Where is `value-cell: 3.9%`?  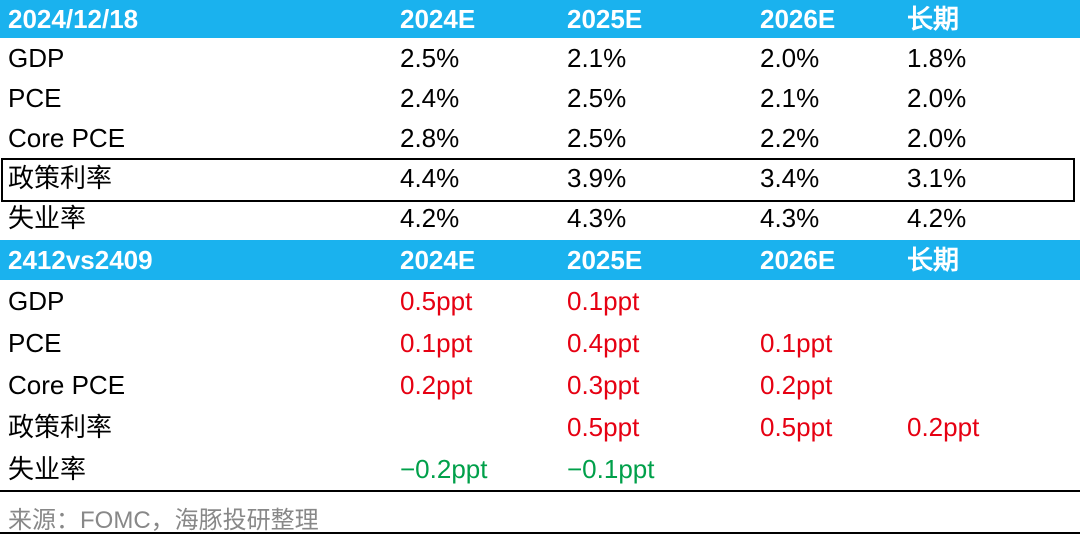 value-cell: 3.9% is located at coordinates (597, 178).